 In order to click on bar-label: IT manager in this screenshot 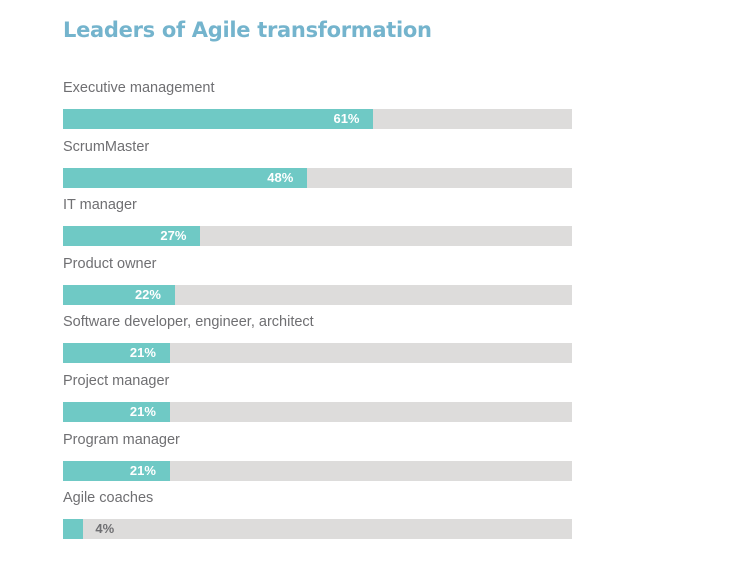, I will do `click(100, 205)`.